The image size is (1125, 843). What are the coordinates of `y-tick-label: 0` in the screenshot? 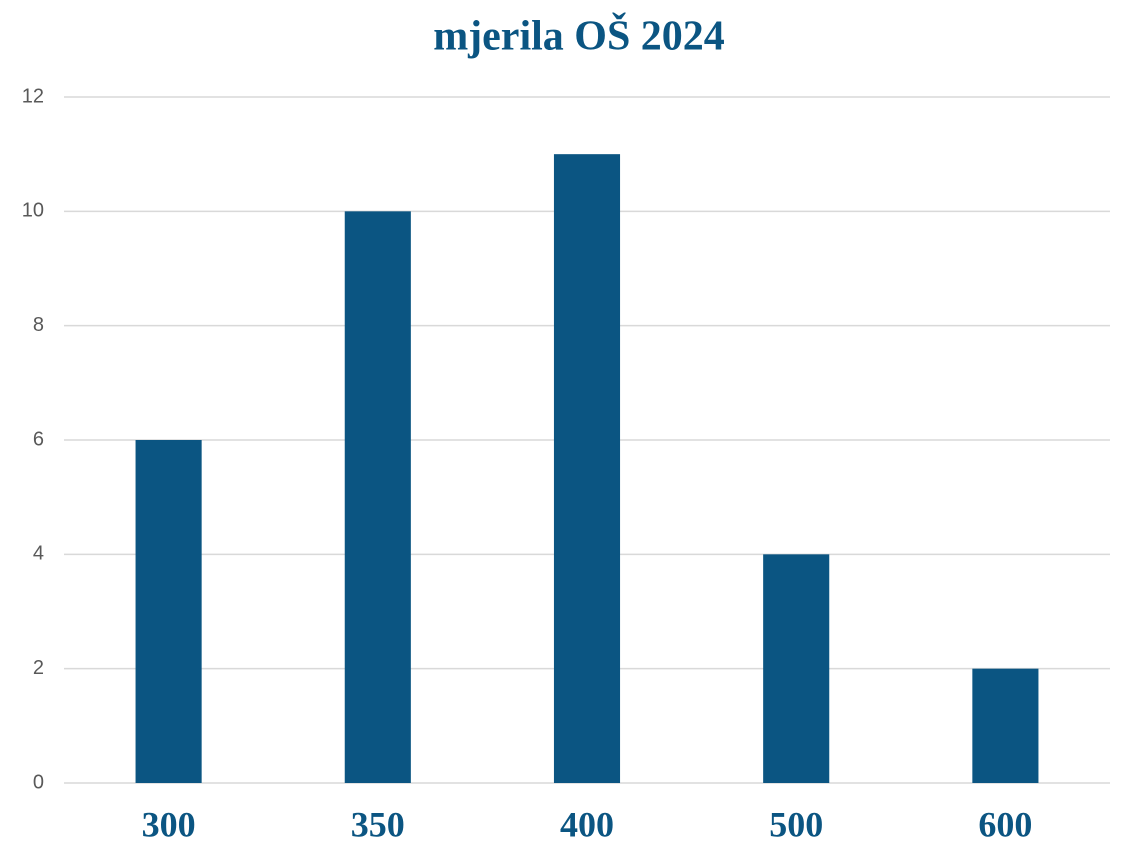 It's located at (38, 782).